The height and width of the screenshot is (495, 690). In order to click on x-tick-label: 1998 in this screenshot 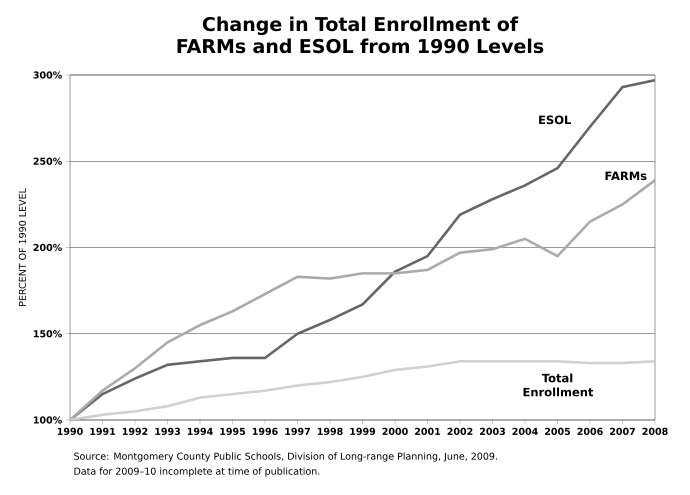, I will do `click(330, 431)`.